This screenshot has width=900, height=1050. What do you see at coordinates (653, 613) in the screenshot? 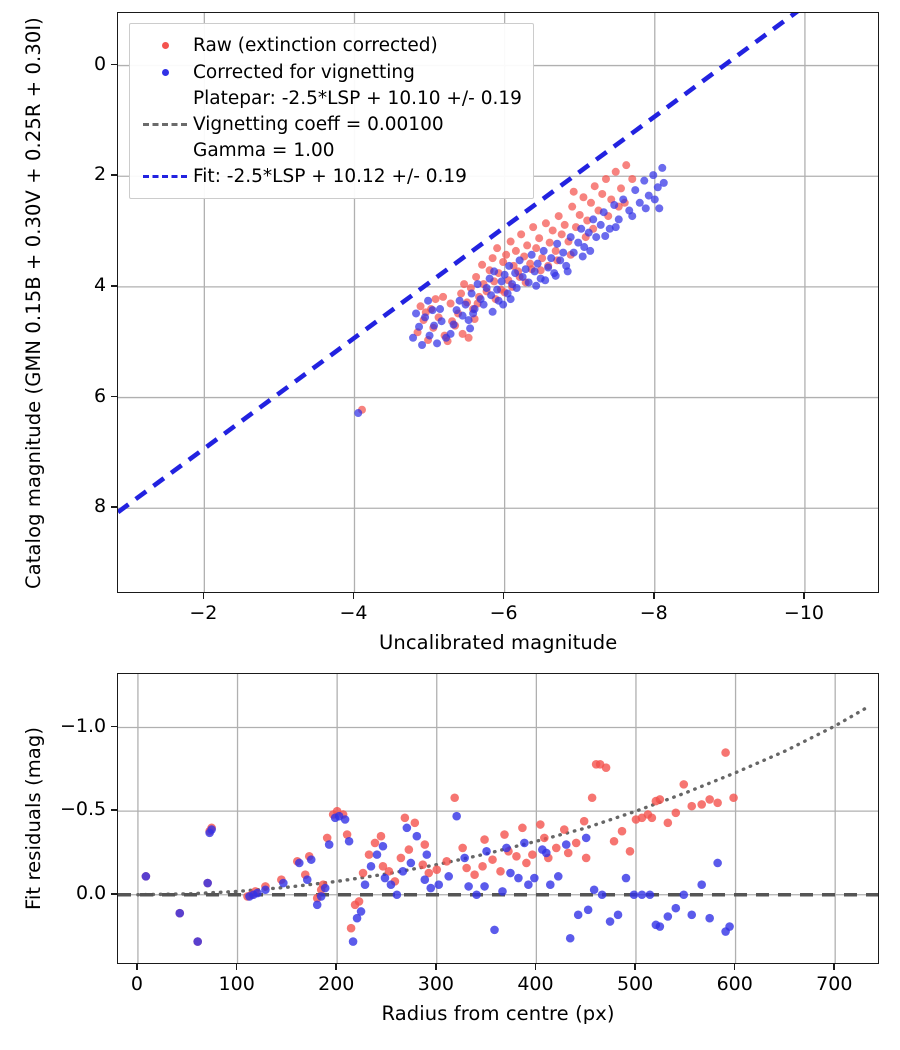
I see `axis-tick-label: −8` at bounding box center [653, 613].